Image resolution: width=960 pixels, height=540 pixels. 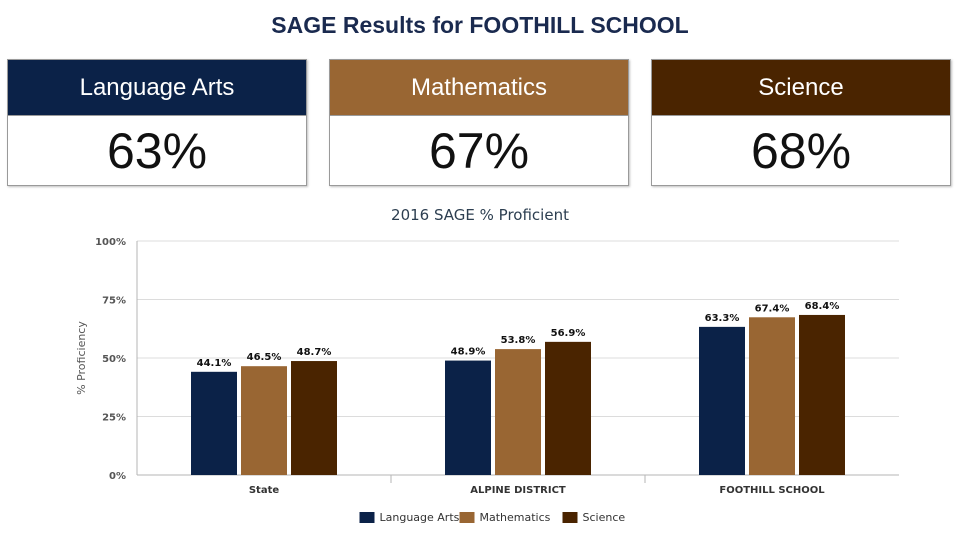 I want to click on data-label: 48.7%, so click(x=314, y=352).